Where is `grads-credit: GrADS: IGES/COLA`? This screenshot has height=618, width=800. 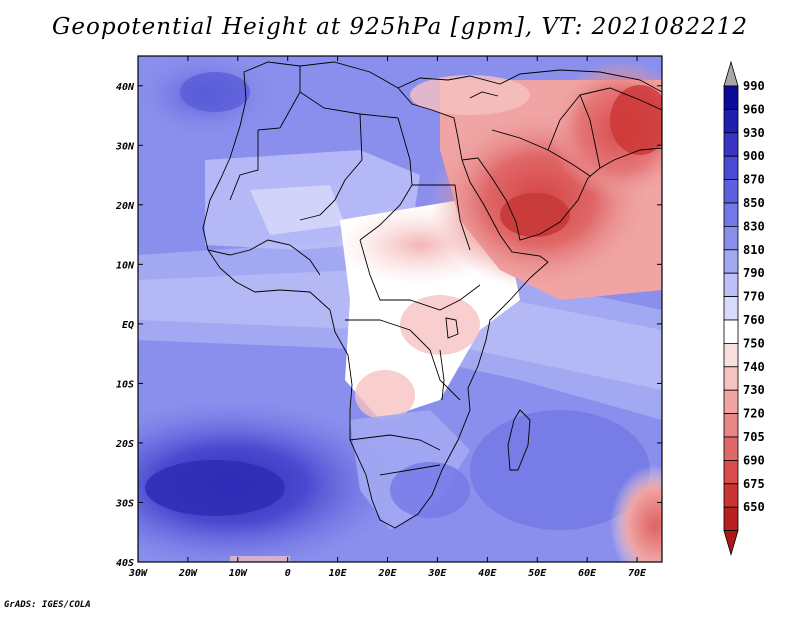 grads-credit: GrADS: IGES/COLA is located at coordinates (47, 605).